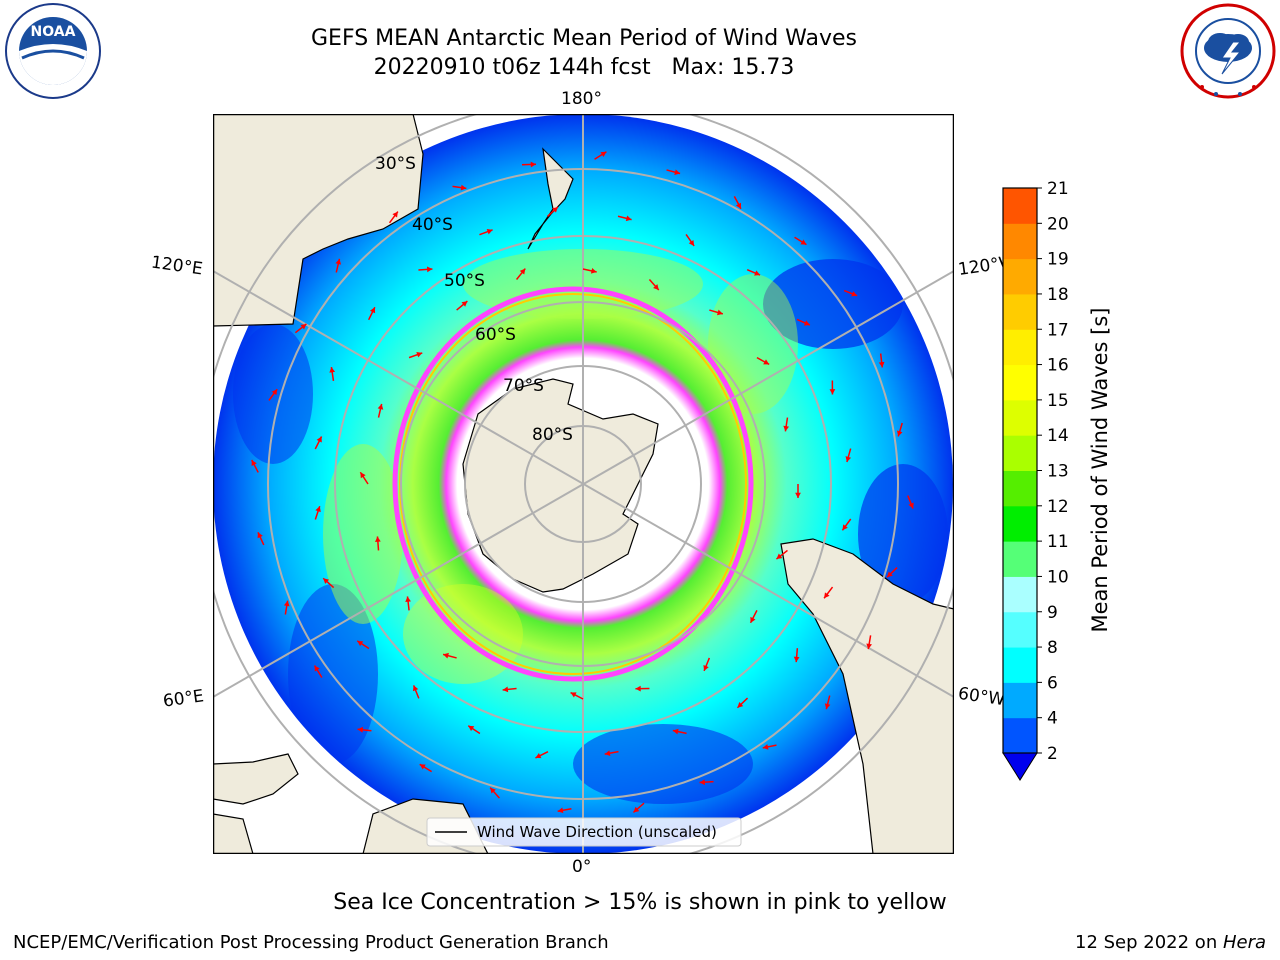 The height and width of the screenshot is (960, 1280). I want to click on colorbar-tick-label: 13, so click(1058, 472).